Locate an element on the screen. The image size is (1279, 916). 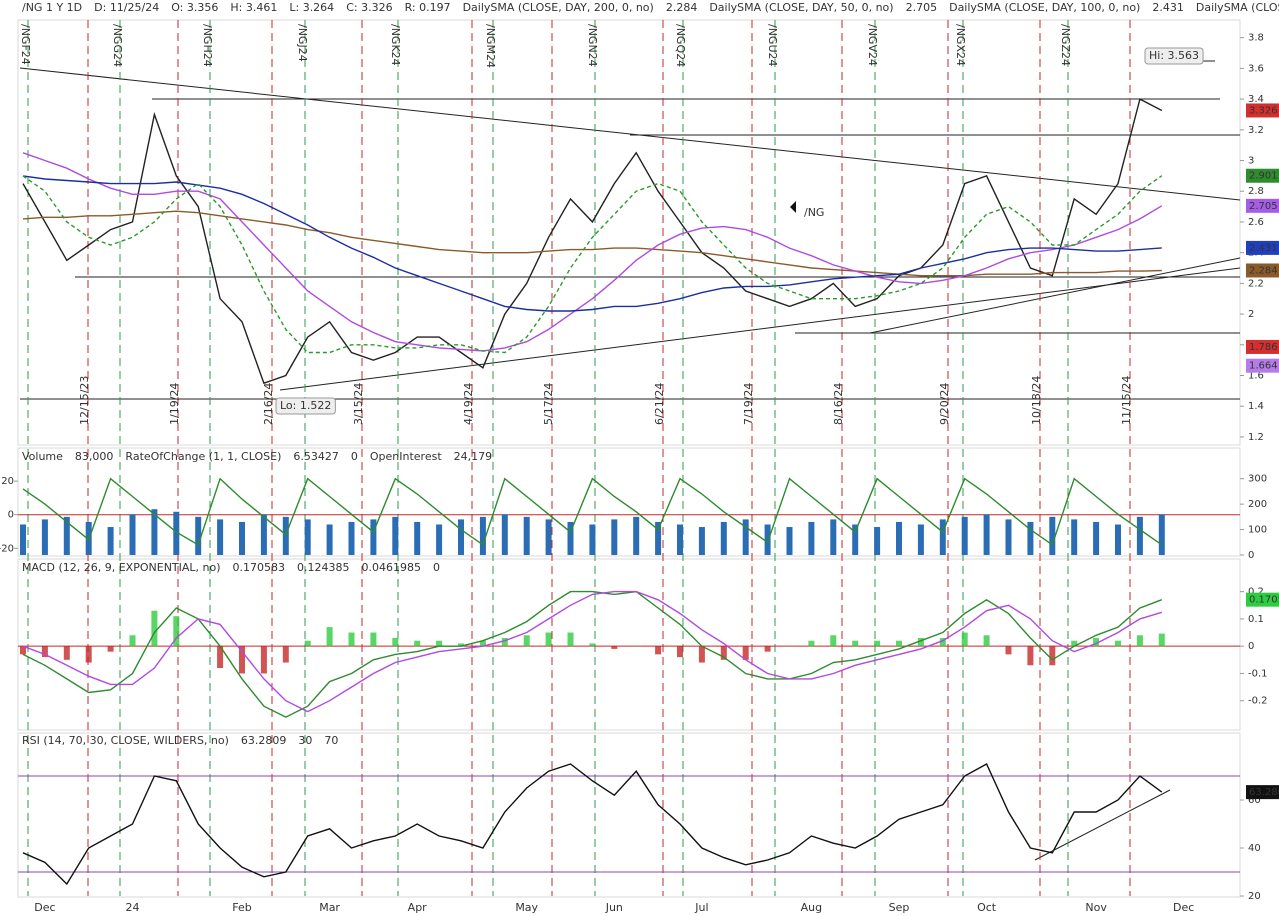
y-tick-label: 20 is located at coordinates (1254, 896).